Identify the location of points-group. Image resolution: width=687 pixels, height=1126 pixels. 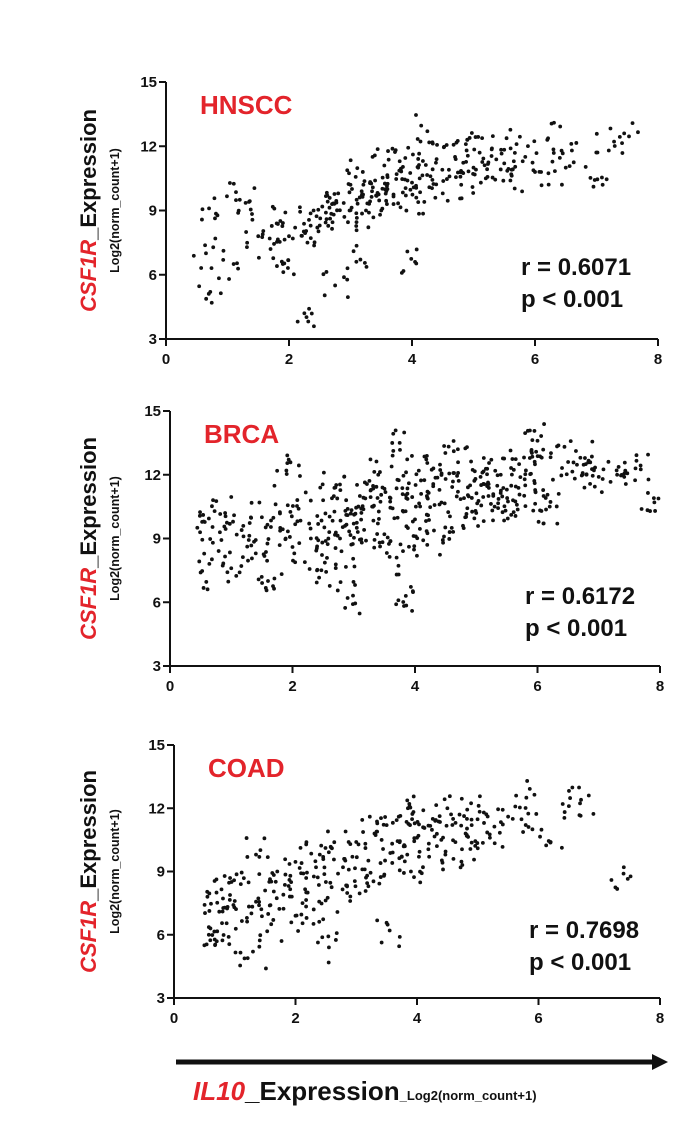
(417, 875).